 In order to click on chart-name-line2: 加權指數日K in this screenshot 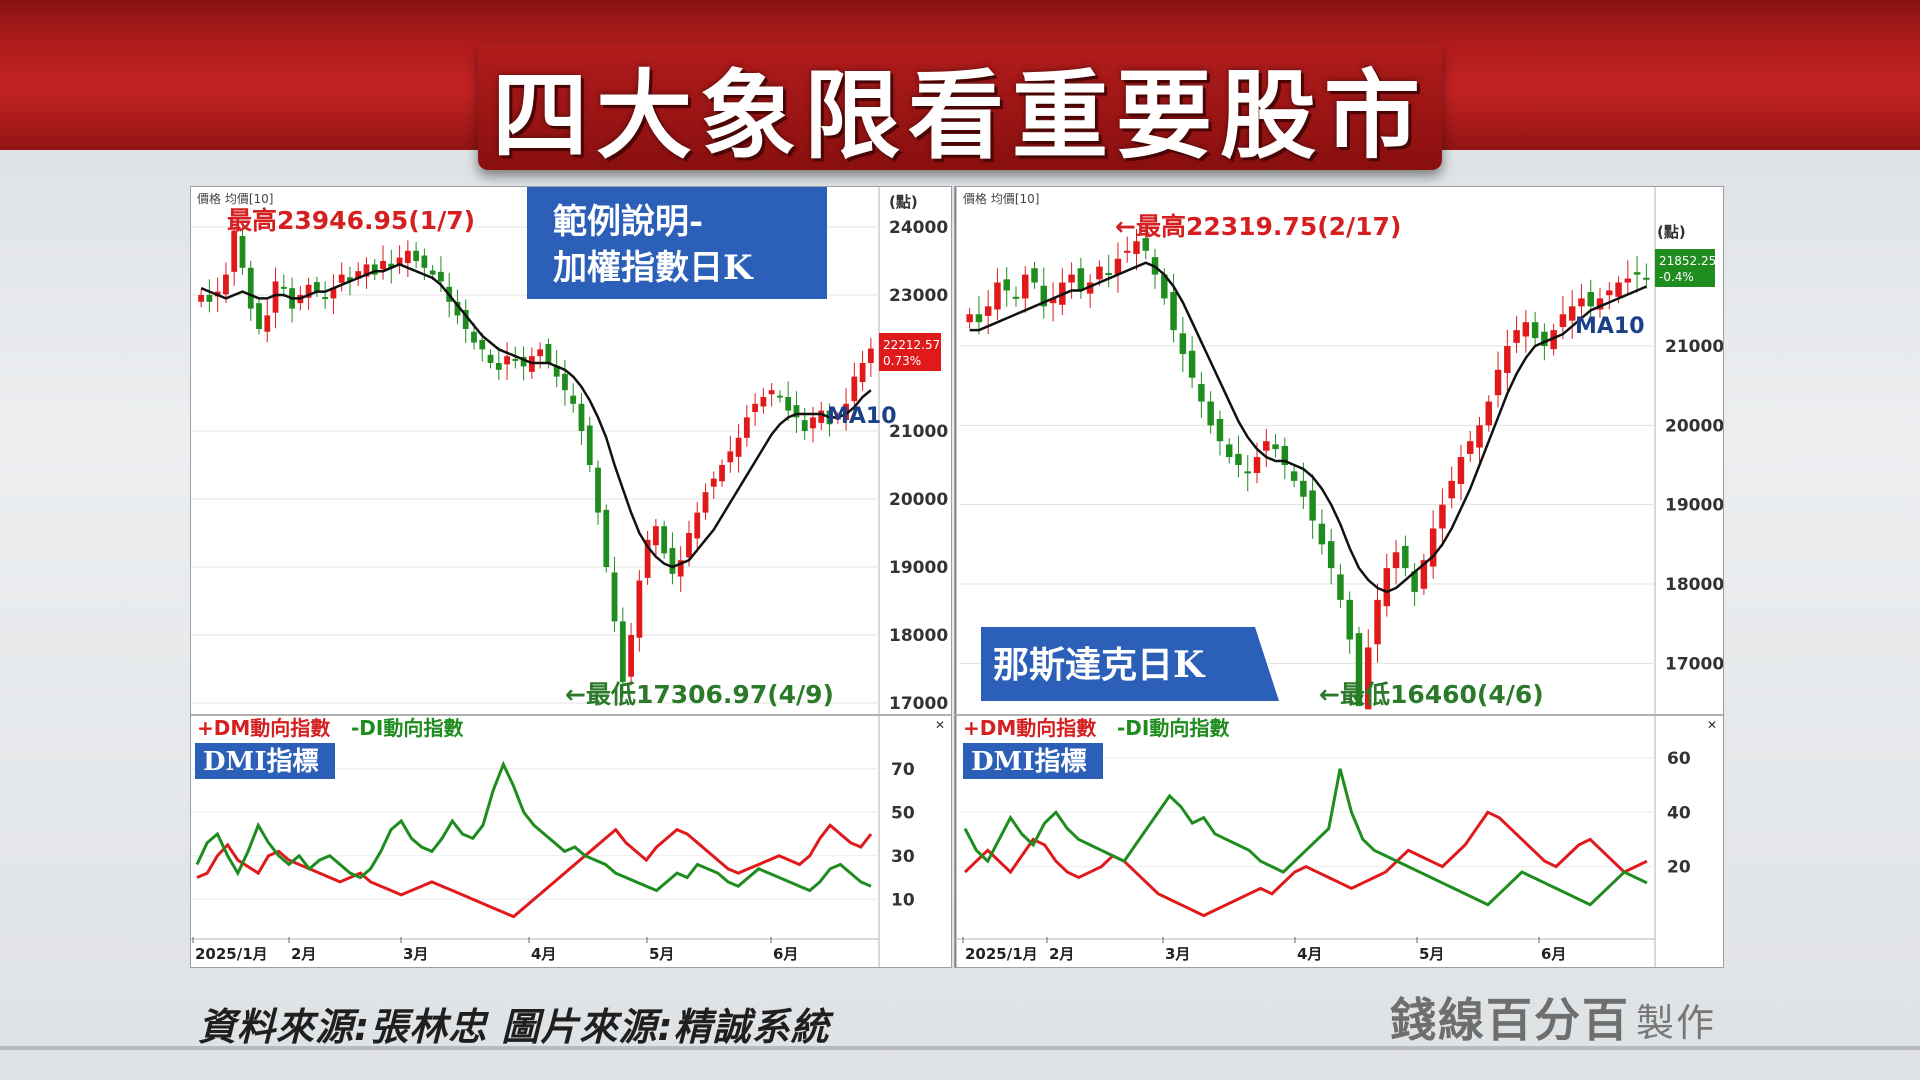, I will do `click(653, 268)`.